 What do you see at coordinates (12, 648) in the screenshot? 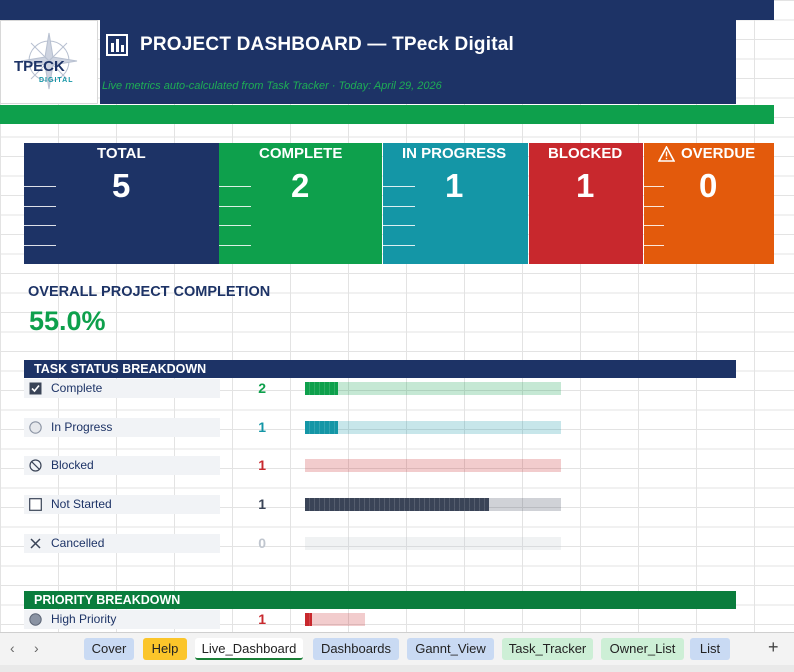
I see `prev-sheet-icon: ‹` at bounding box center [12, 648].